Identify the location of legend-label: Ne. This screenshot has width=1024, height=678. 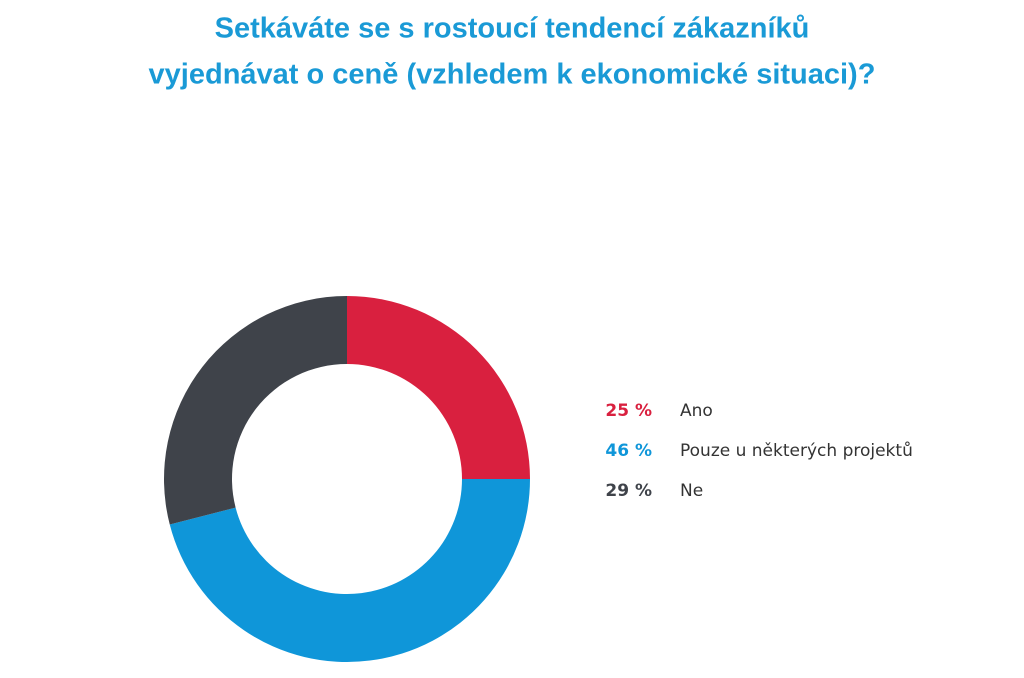
(691, 491).